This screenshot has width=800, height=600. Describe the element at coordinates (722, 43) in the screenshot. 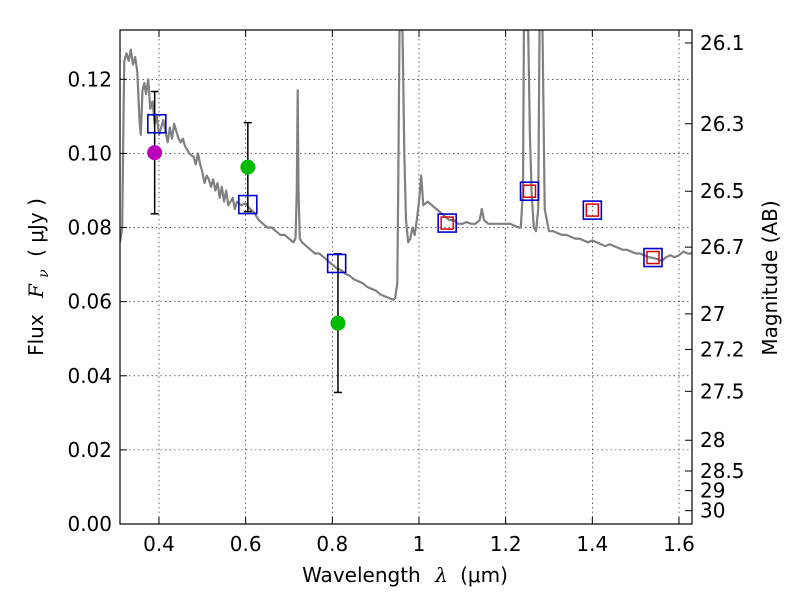

I see `y2-tick-label: 26.1` at that location.